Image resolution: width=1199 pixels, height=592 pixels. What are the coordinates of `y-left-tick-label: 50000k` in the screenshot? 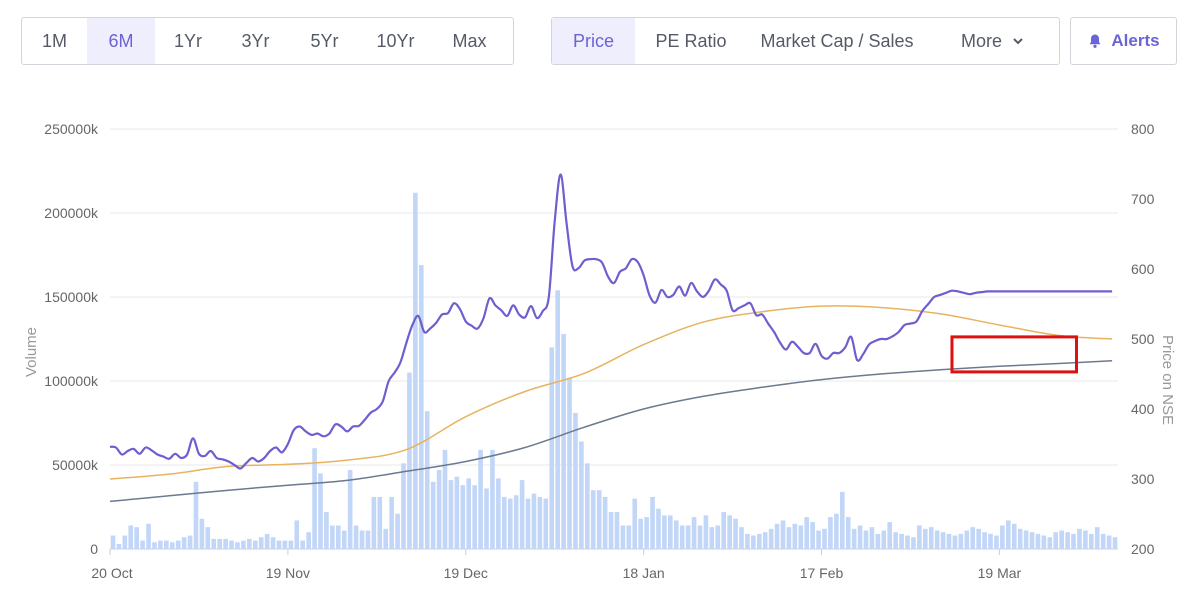 It's located at (75, 465).